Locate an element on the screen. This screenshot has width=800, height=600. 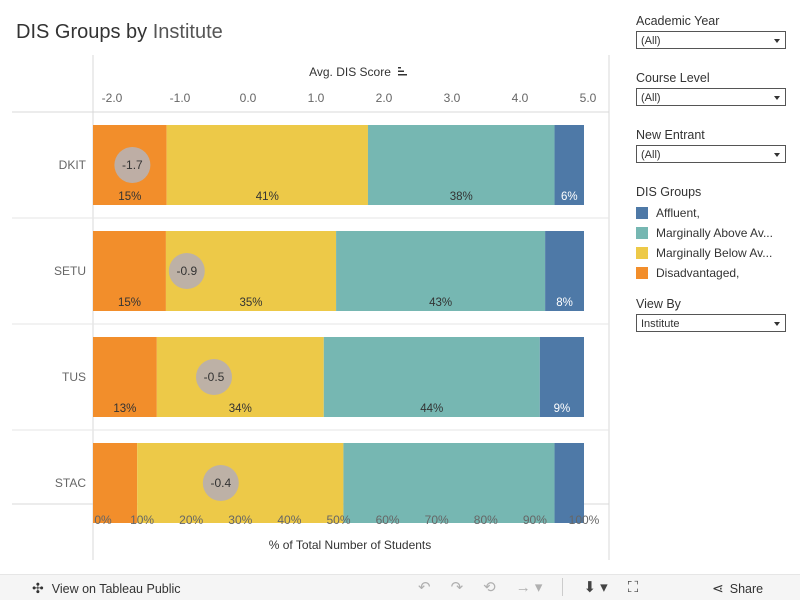
category-label: TUS is located at coordinates (74, 377).